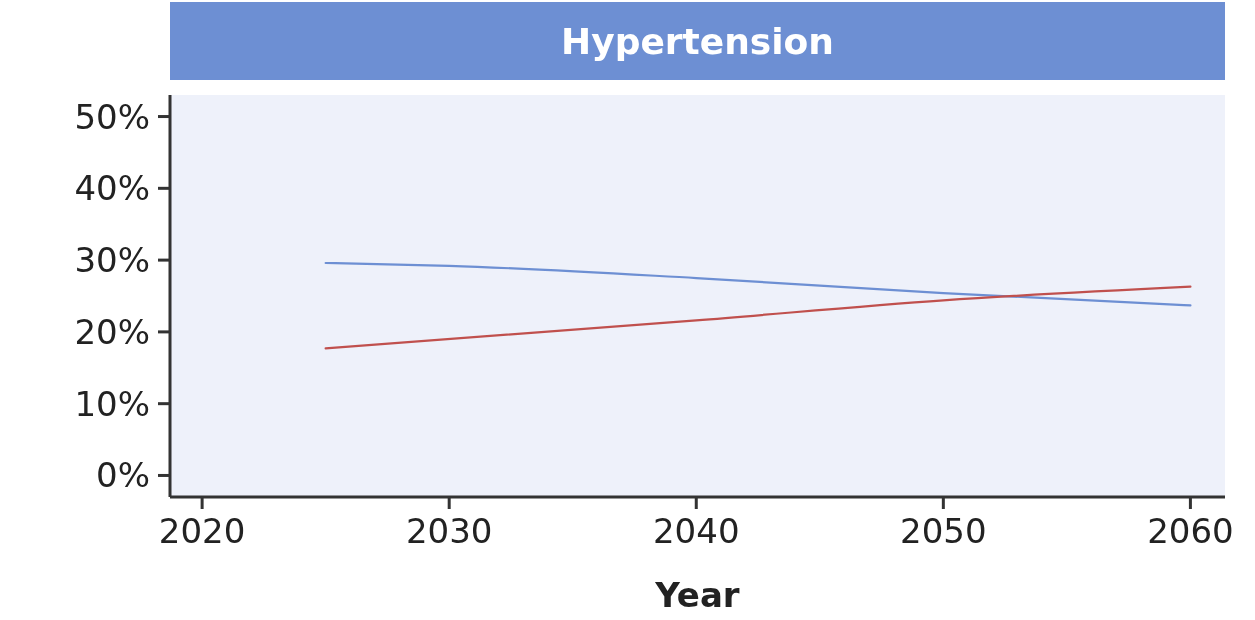  What do you see at coordinates (943, 531) in the screenshot?
I see `x-tick-label: 2050` at bounding box center [943, 531].